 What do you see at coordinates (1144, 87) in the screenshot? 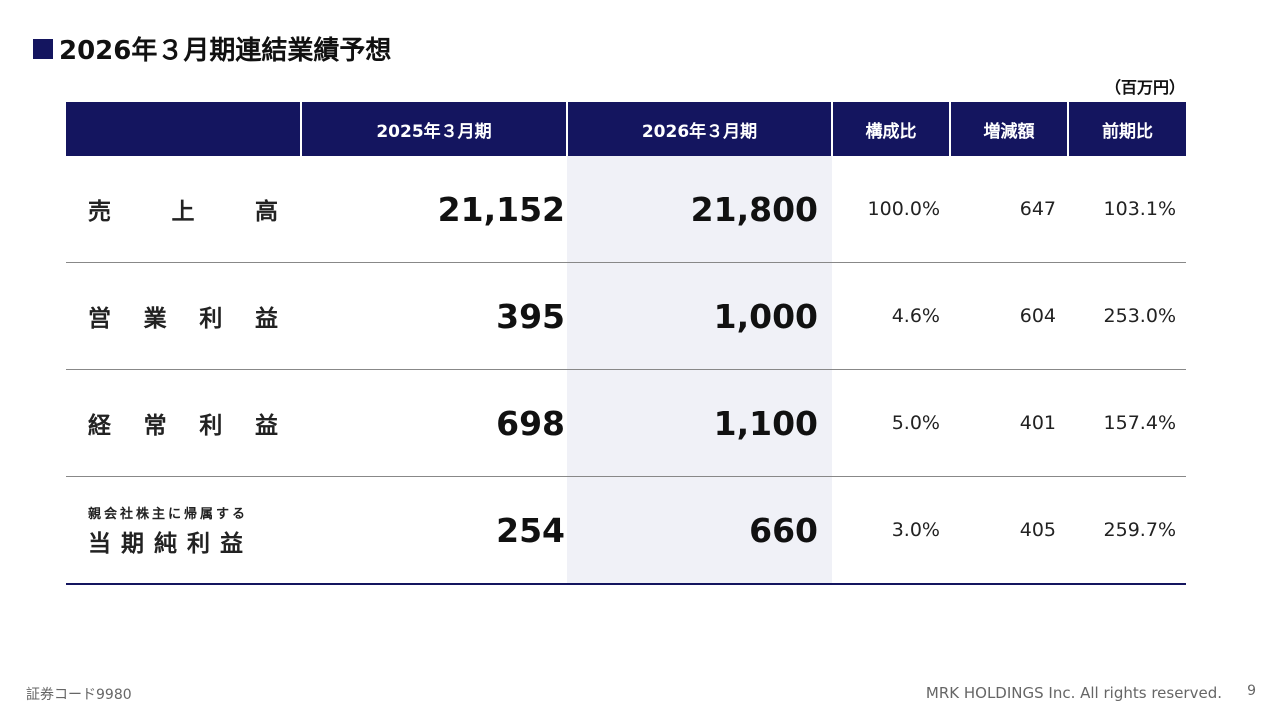
I see `unit-label: （百万円）` at bounding box center [1144, 87].